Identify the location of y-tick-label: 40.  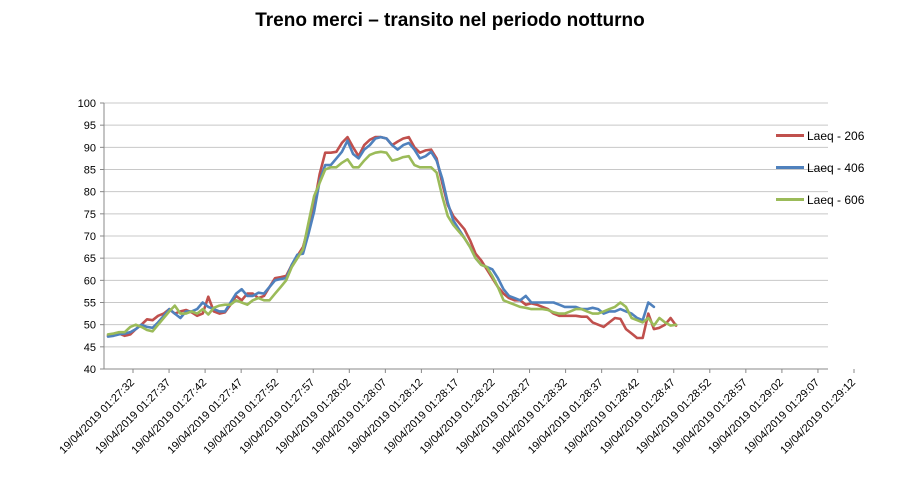
(90, 370).